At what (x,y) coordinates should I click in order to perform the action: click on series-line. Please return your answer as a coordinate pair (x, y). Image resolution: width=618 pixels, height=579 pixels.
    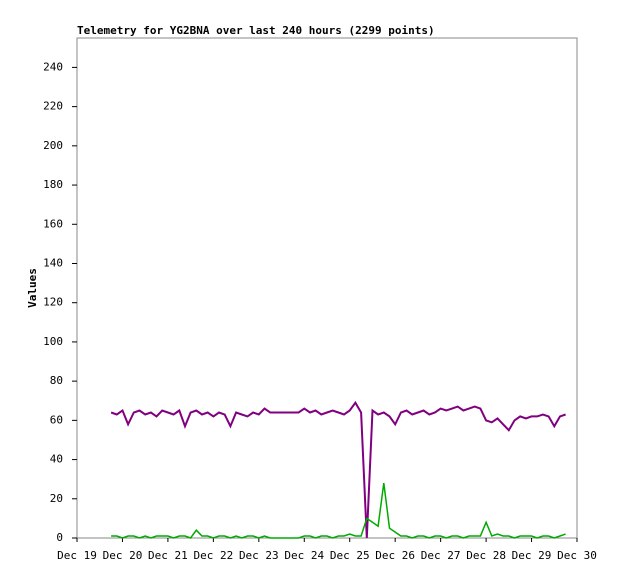
    Looking at the image, I should click on (338, 511).